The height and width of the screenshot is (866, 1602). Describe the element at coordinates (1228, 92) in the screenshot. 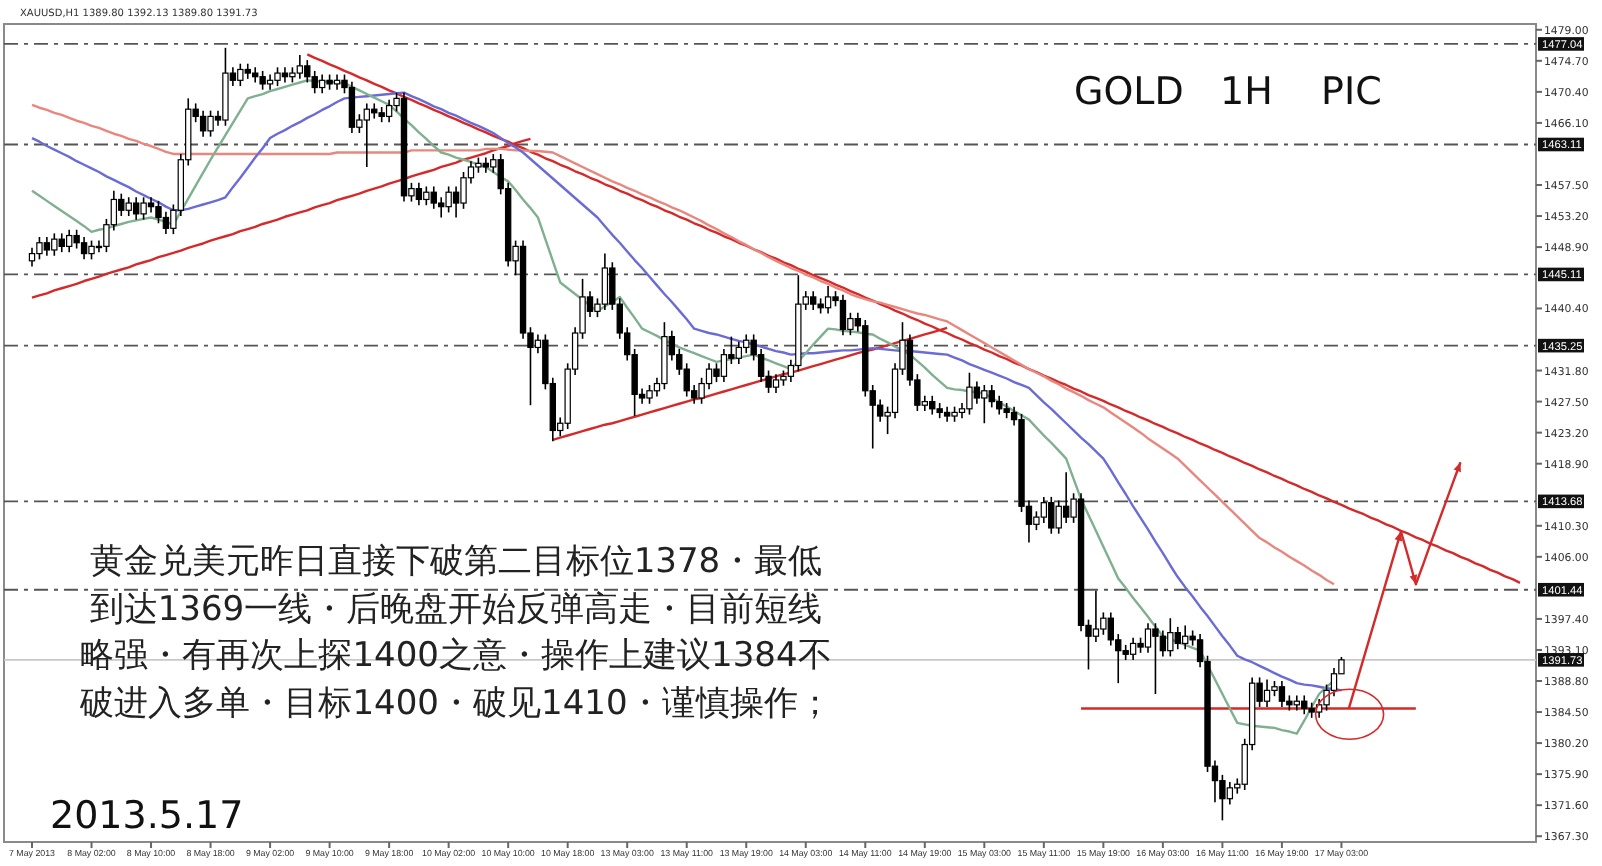

I see `text: GOLD 1H PIC` at that location.